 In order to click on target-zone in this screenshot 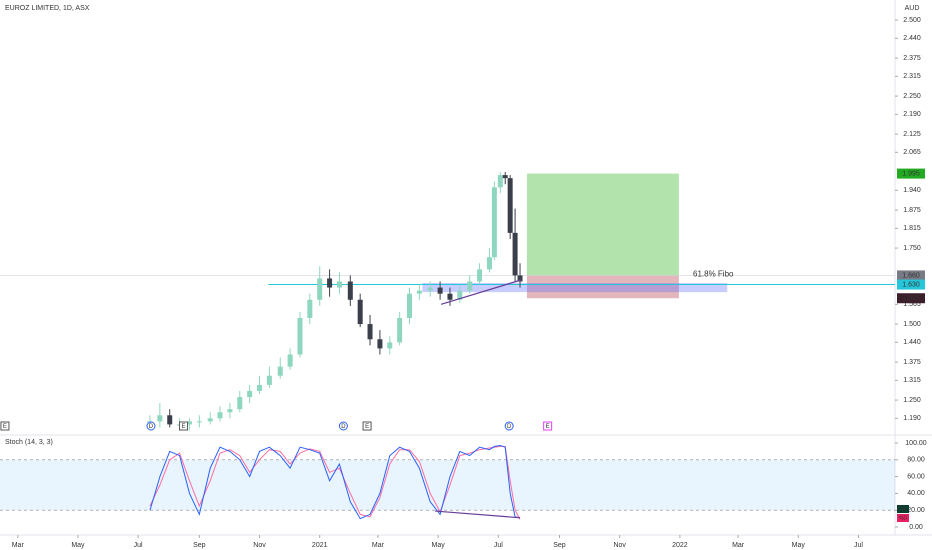, I will do `click(602, 224)`.